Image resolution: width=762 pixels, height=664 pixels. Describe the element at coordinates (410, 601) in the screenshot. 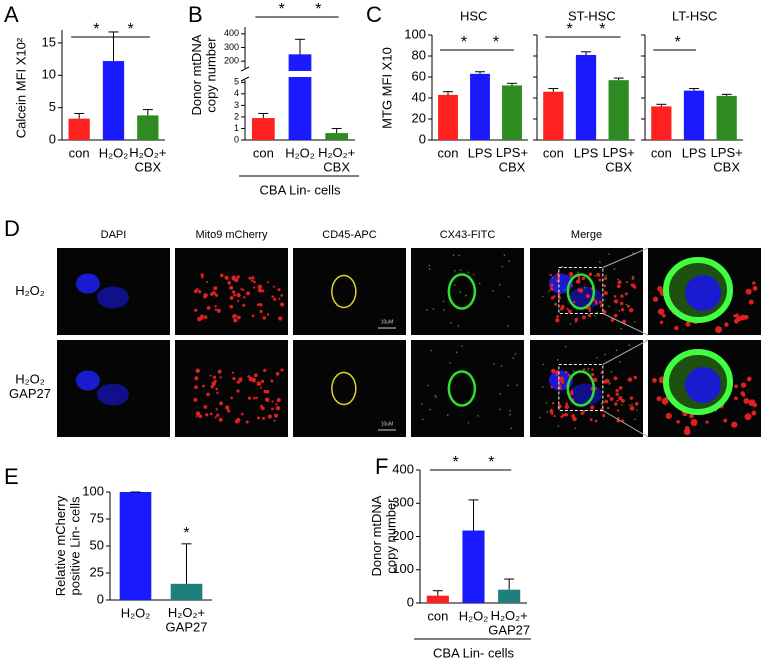

I see `y-tick-label: 0` at that location.